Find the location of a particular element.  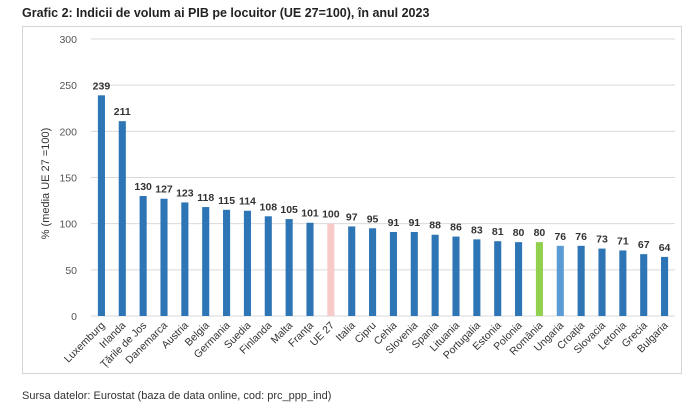

data-label: 100 is located at coordinates (331, 215).